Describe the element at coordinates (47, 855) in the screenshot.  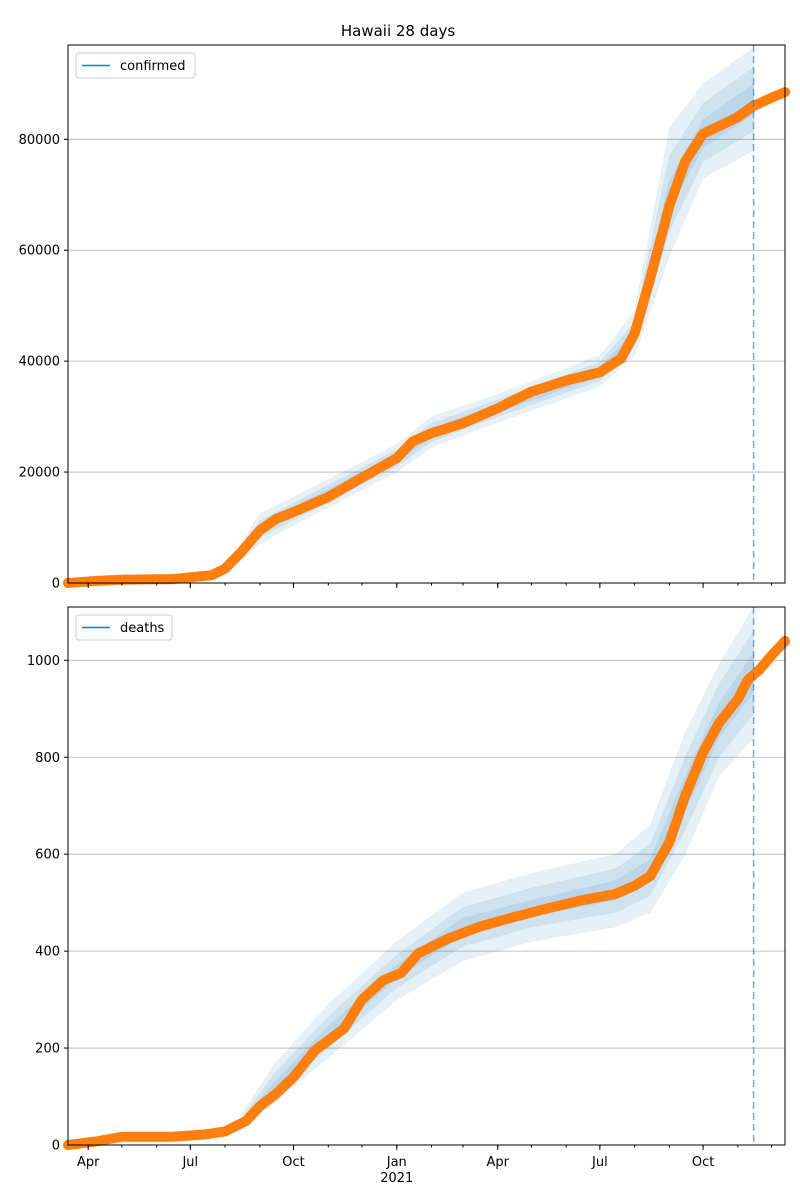
I see `y-tick-label: 600` at that location.